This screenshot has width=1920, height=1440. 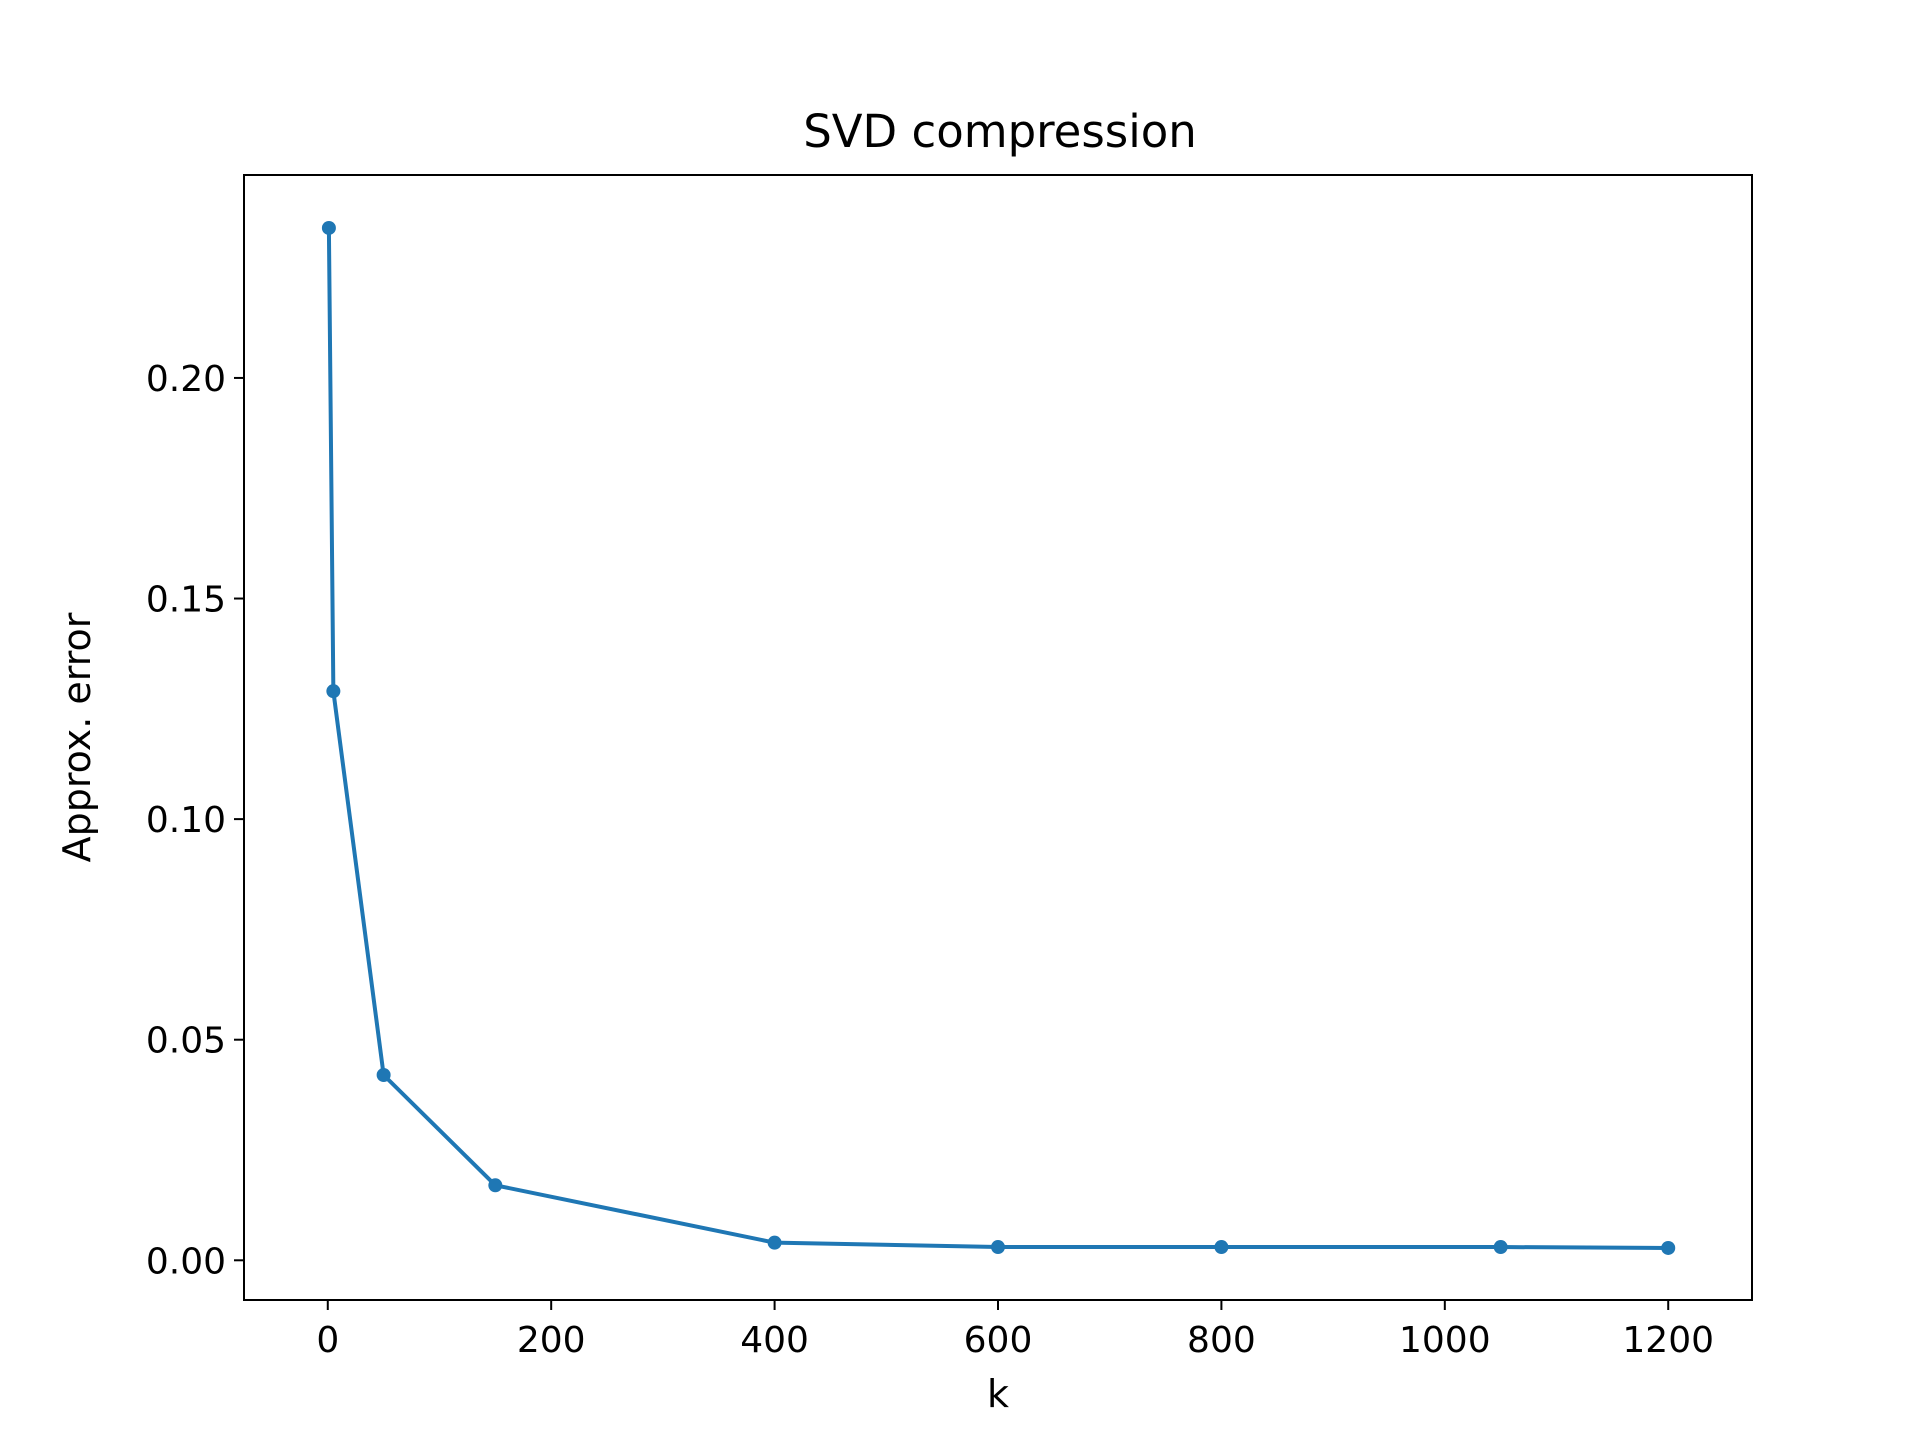 What do you see at coordinates (998, 1340) in the screenshot?
I see `x-tick-label: 600` at bounding box center [998, 1340].